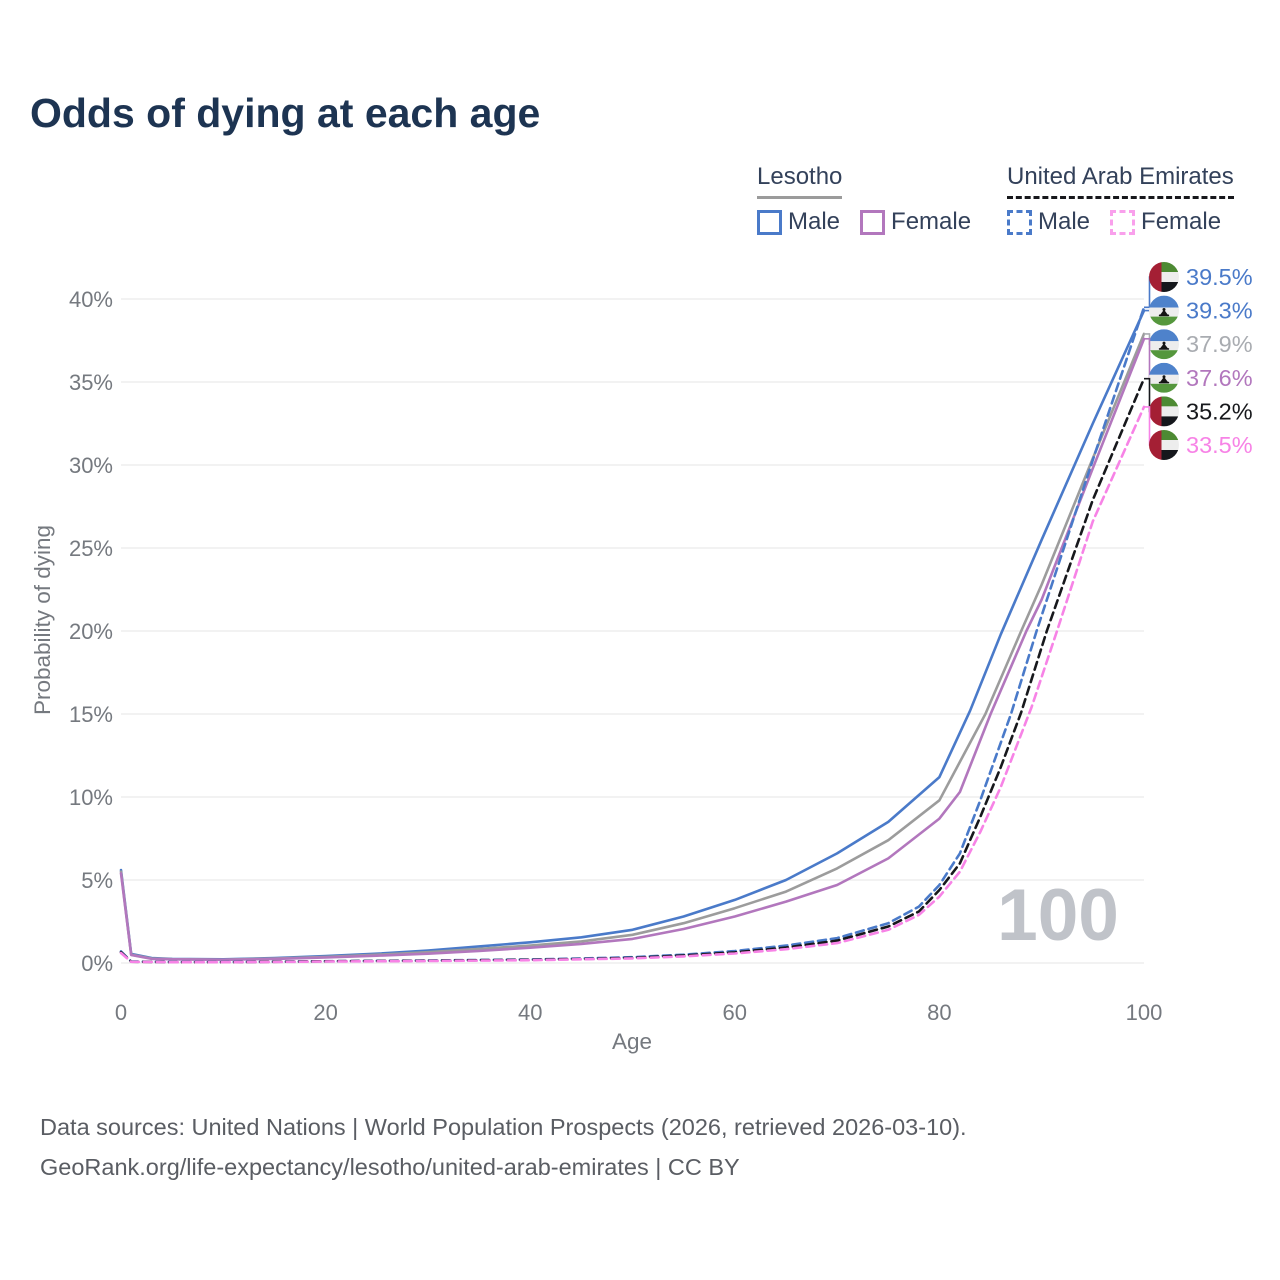  I want to click on uae-male-swatch-icon, so click(1019, 222).